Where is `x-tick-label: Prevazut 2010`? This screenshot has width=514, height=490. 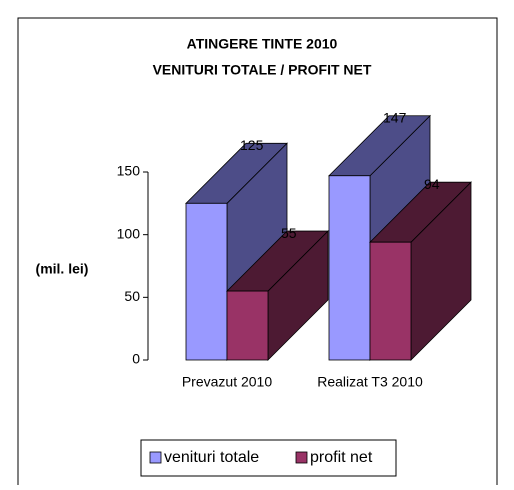
x-tick-label: Prevazut 2010 is located at coordinates (227, 382).